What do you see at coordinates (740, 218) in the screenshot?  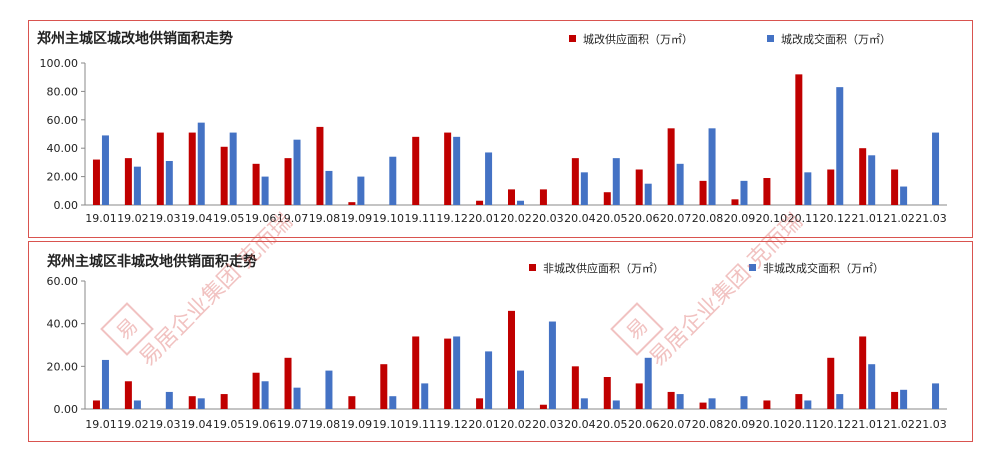 I see `x-tick-label: 20.09` at bounding box center [740, 218].